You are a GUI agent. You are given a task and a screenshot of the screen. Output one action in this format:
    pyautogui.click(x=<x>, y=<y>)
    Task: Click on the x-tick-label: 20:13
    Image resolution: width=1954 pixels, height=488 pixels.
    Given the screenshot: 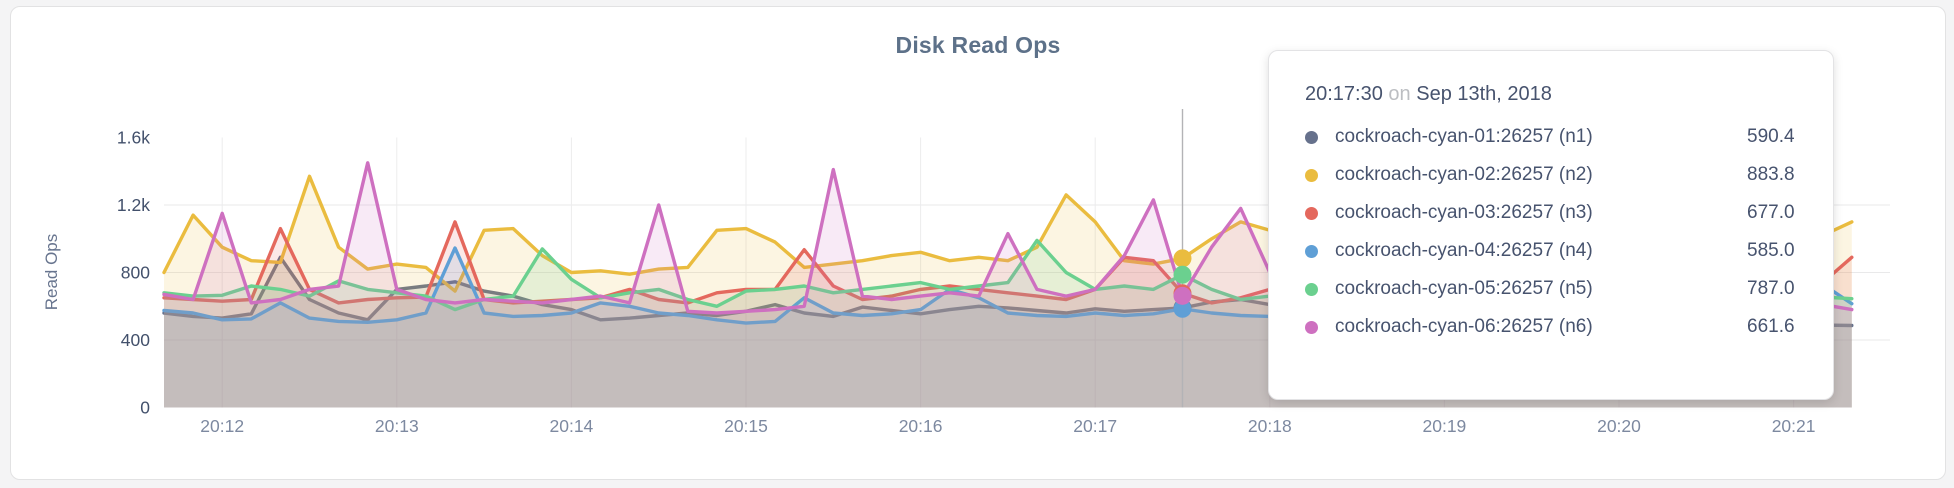 What is the action you would take?
    pyautogui.click(x=397, y=426)
    